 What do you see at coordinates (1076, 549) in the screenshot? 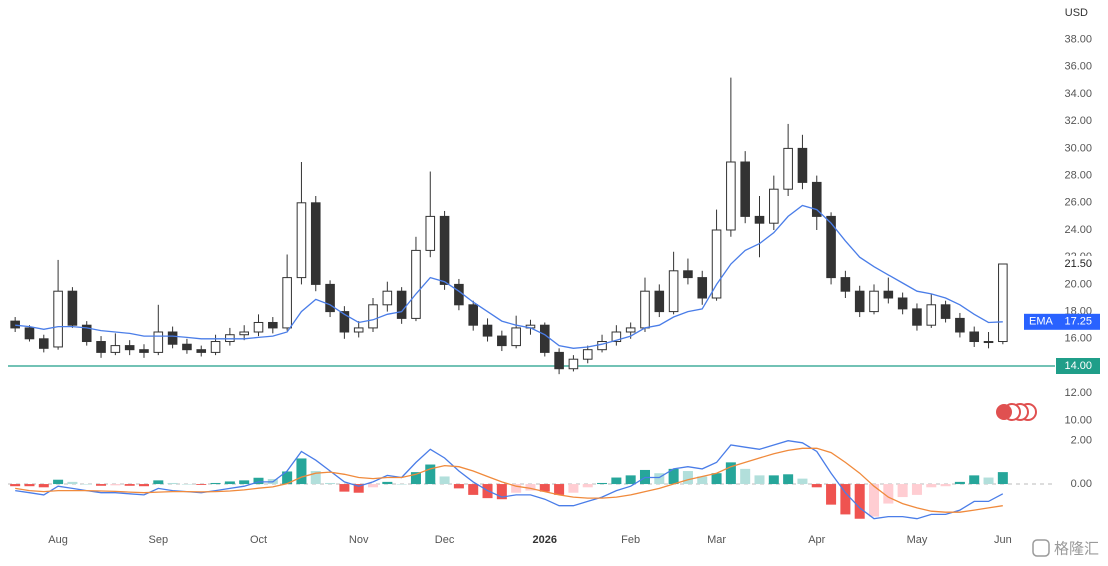
I see `watermark: 格隆汇` at bounding box center [1076, 549].